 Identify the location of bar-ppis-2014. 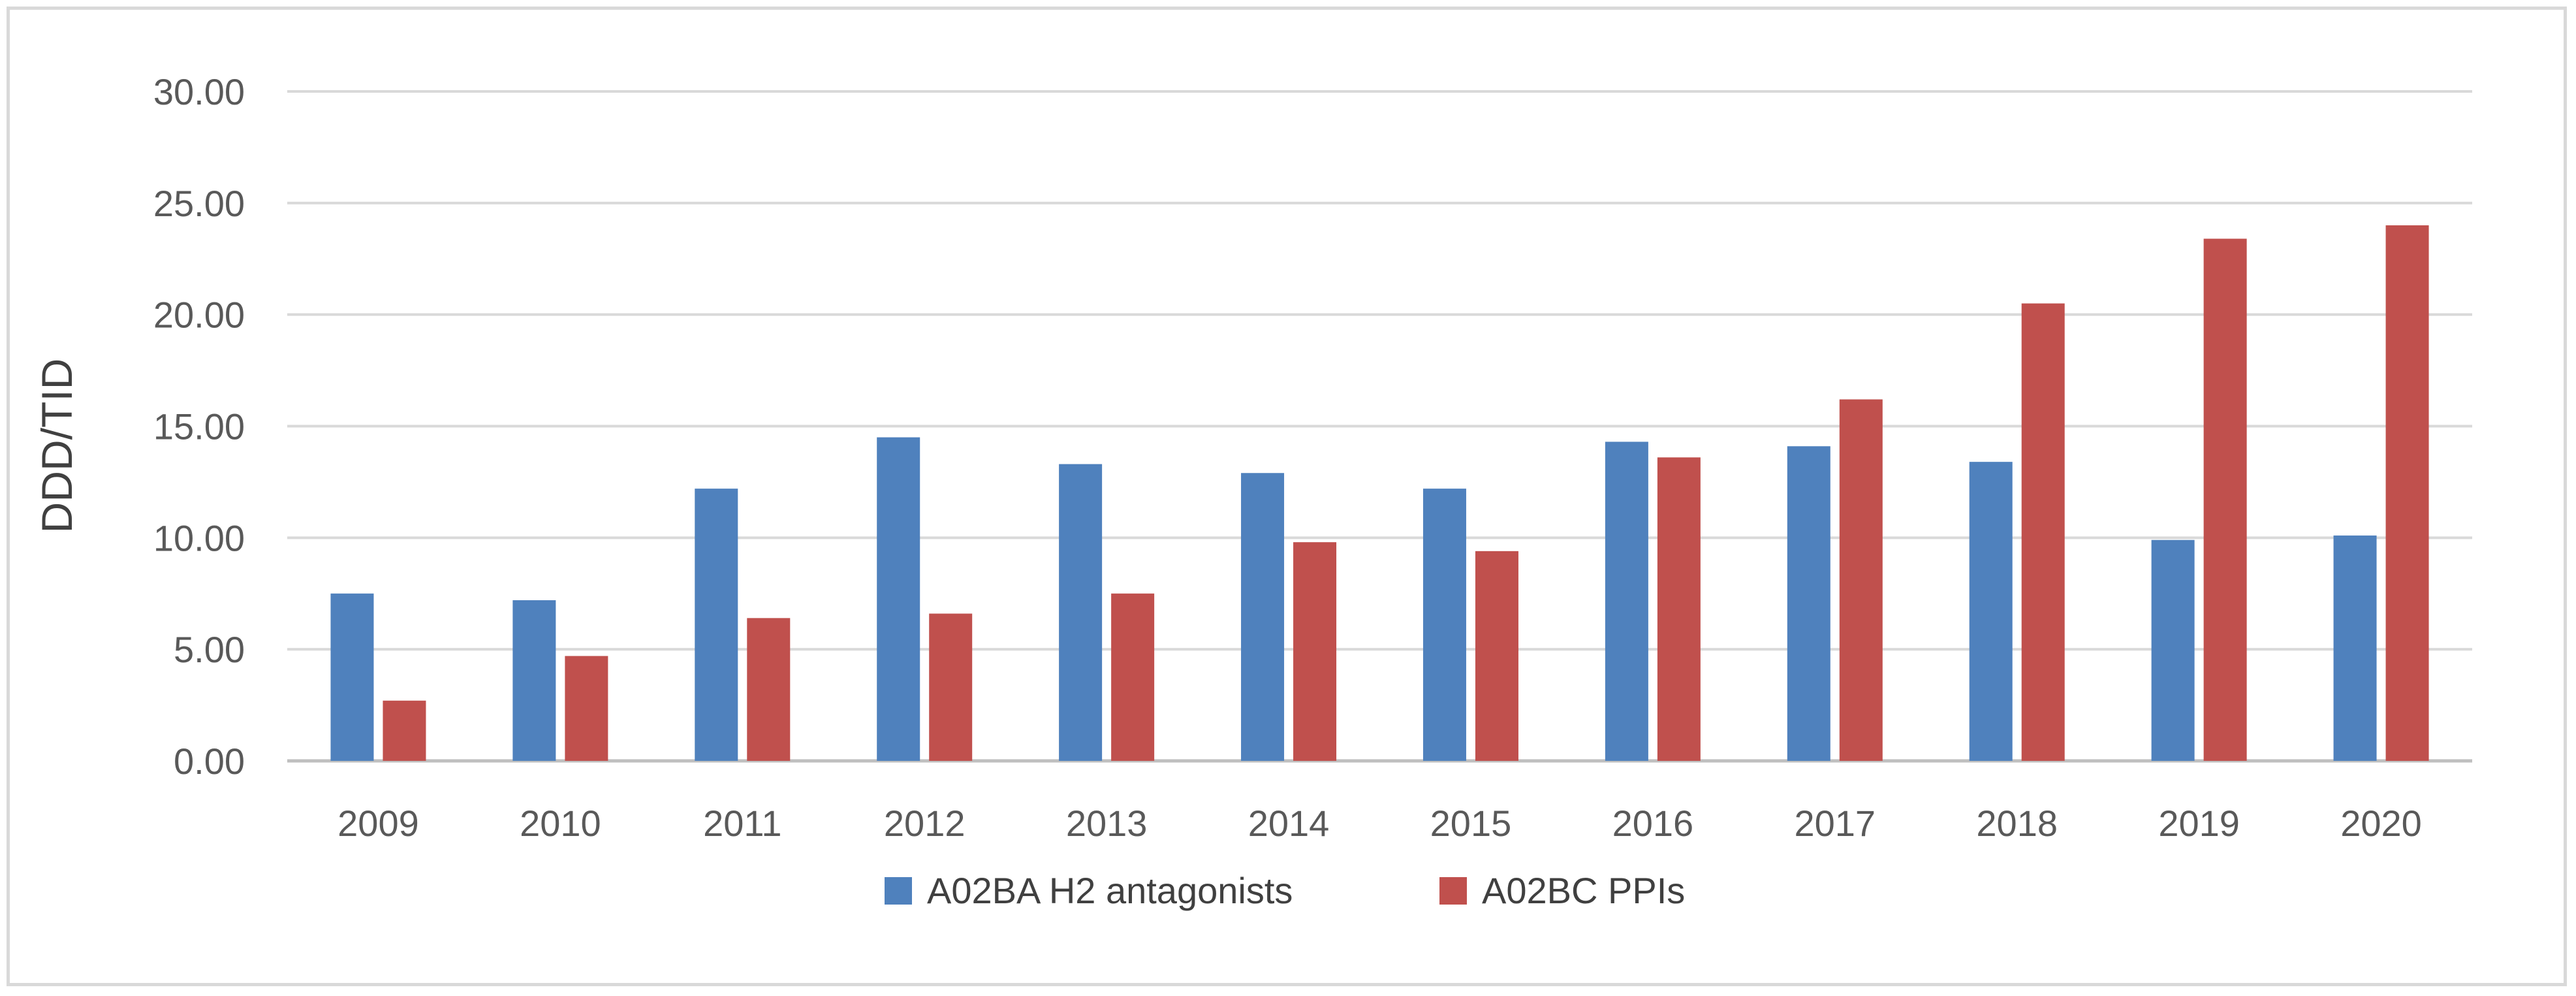
(1315, 651).